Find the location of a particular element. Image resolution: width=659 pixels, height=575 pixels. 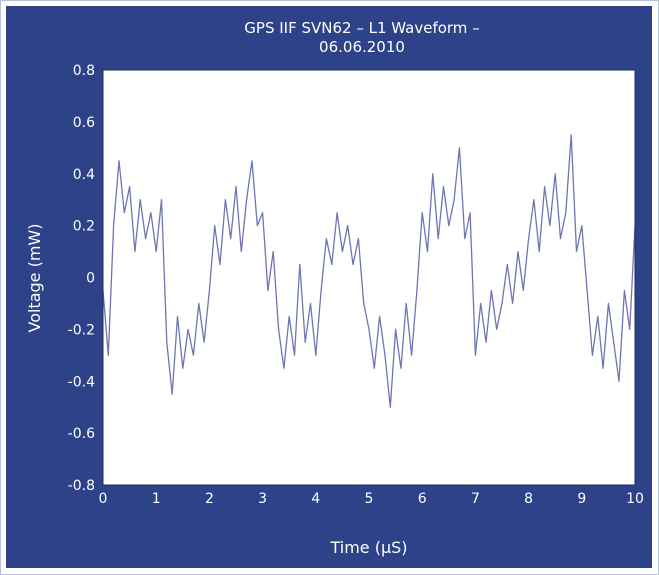

y-tick-label: 0.8 is located at coordinates (84, 71).